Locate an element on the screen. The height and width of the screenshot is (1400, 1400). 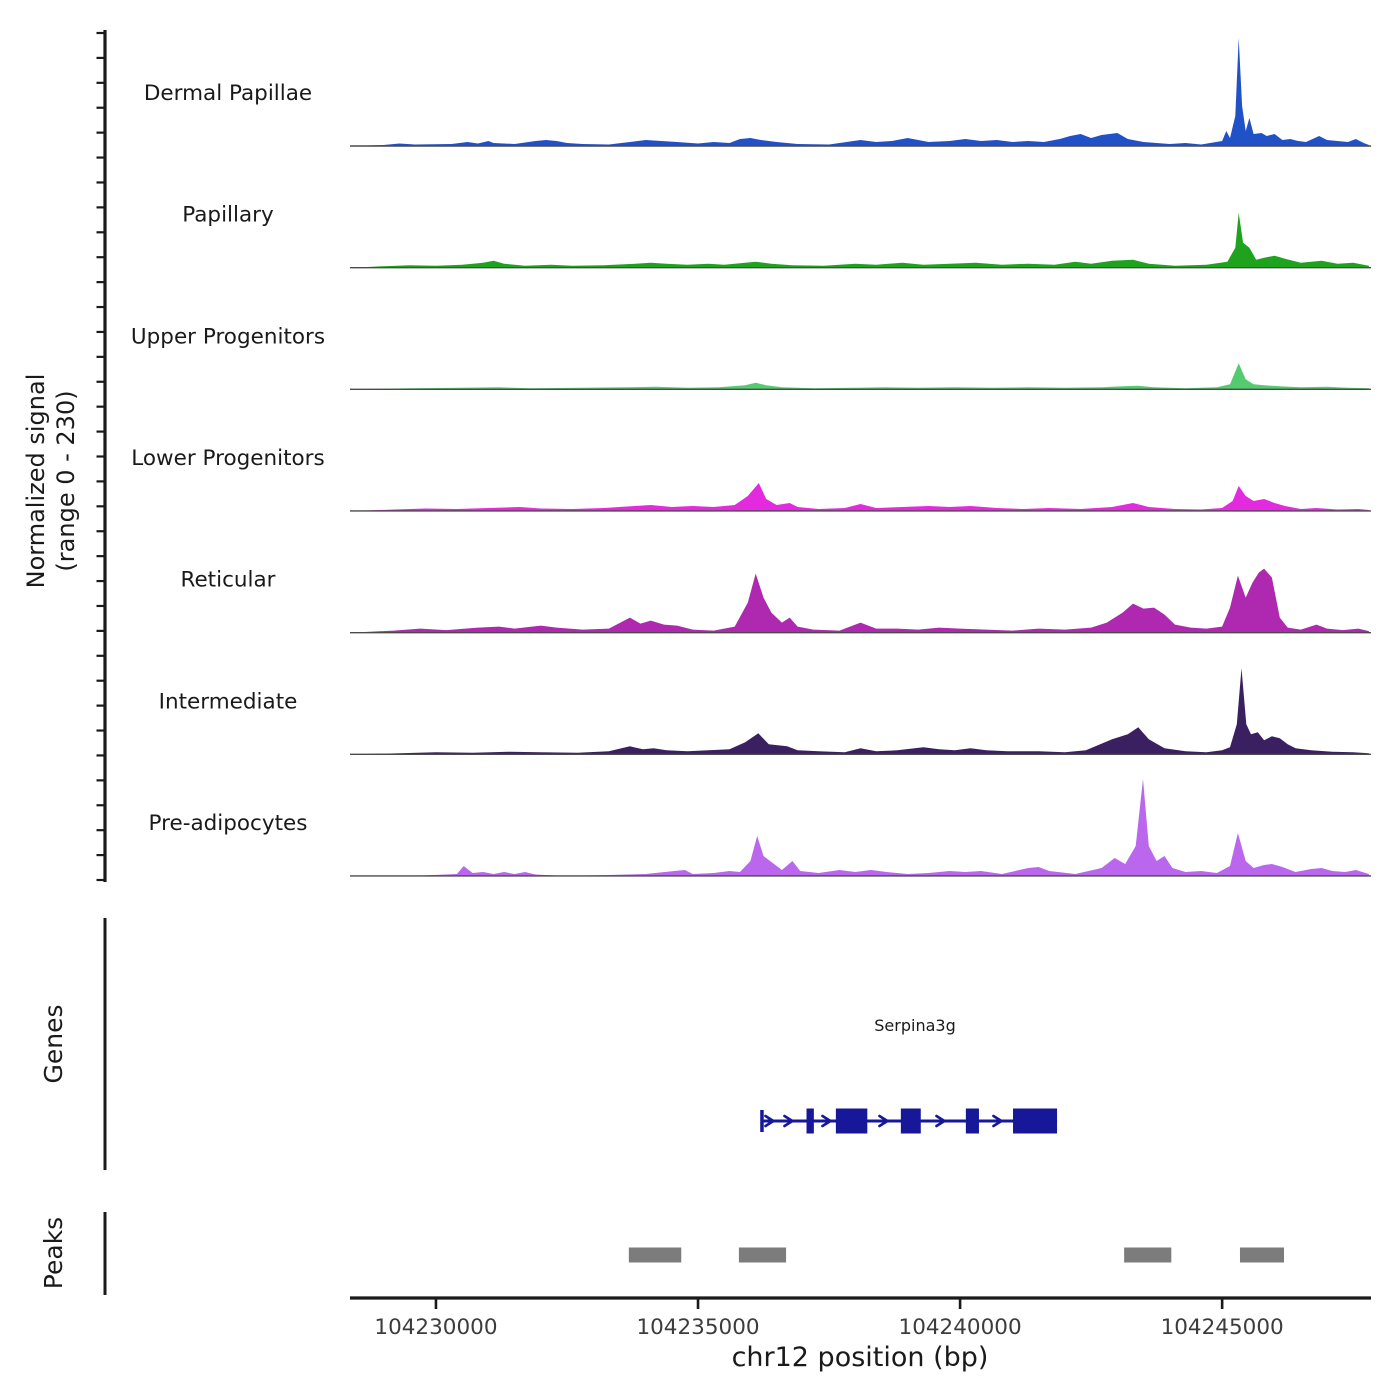
signal-area-papillary is located at coordinates (860, 240).